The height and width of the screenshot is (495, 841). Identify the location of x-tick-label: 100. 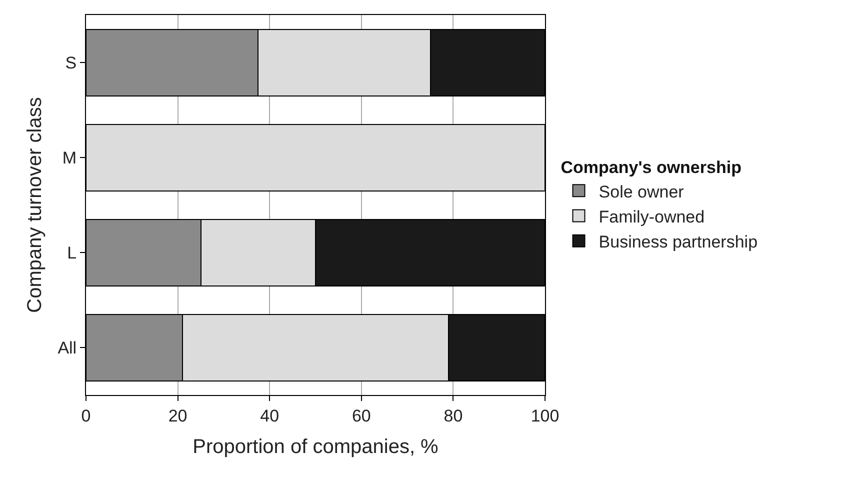
(545, 416).